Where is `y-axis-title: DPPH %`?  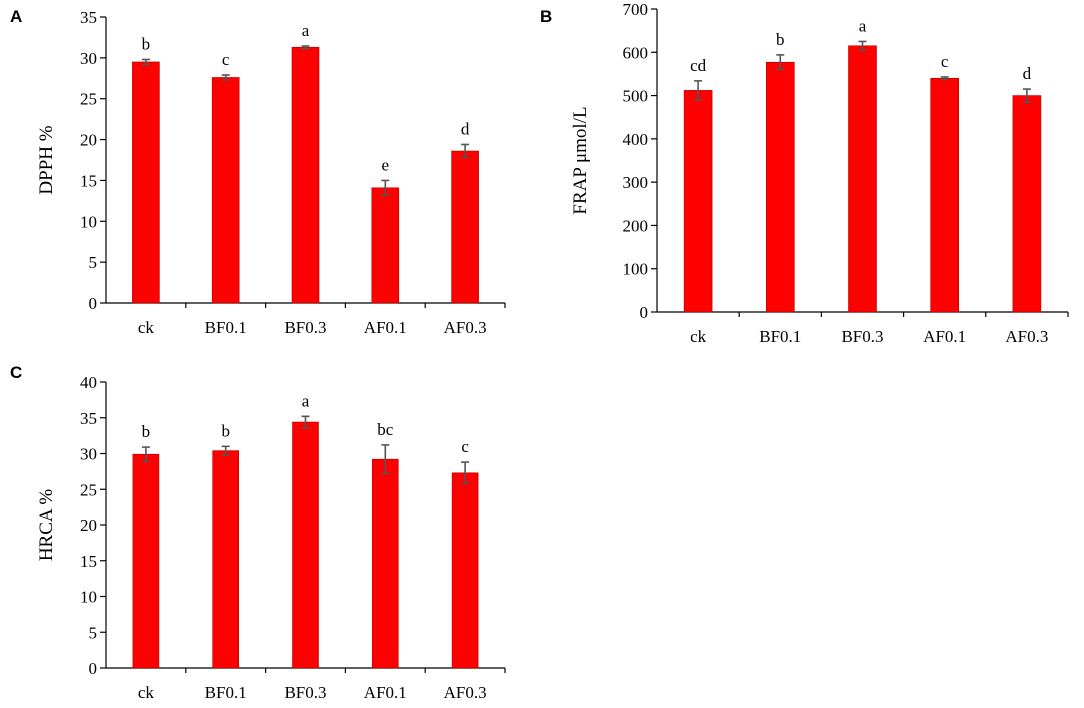 y-axis-title: DPPH % is located at coordinates (46, 159).